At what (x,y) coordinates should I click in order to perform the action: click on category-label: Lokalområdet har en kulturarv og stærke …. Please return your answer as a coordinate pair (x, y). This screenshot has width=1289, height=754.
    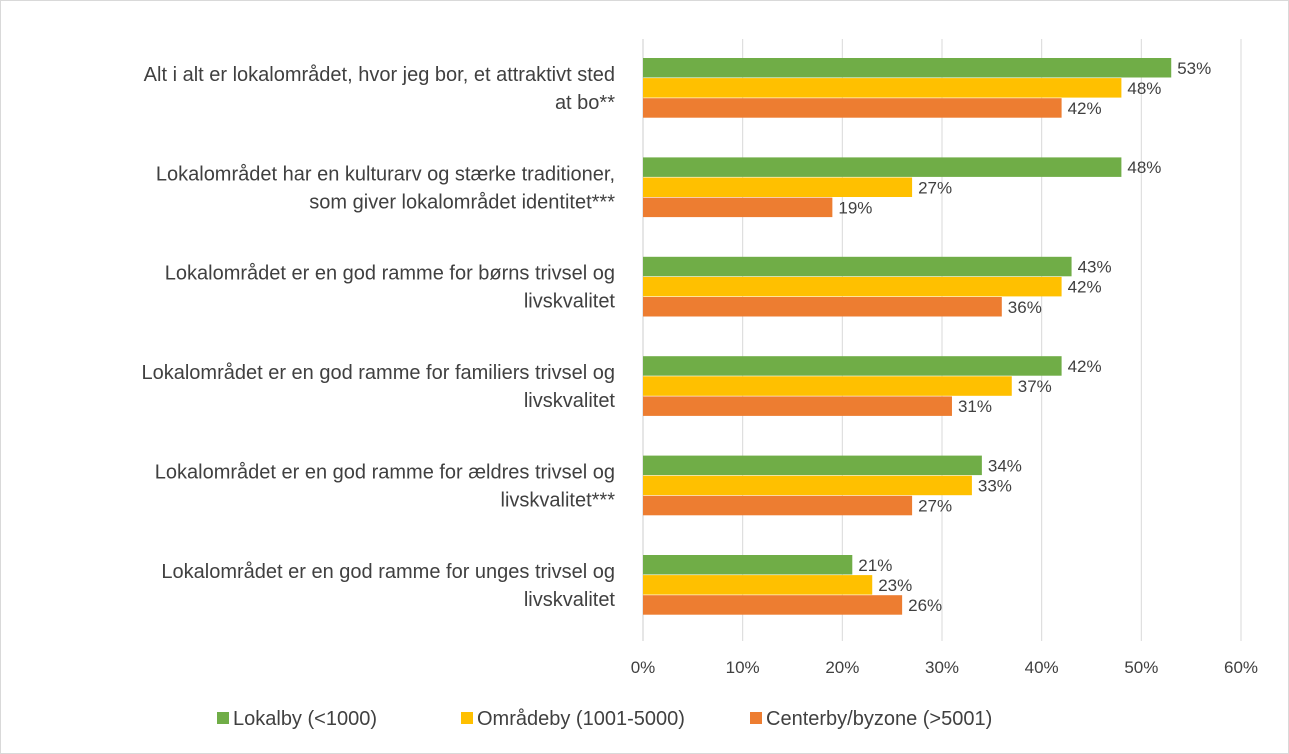
    Looking at the image, I should click on (385, 188).